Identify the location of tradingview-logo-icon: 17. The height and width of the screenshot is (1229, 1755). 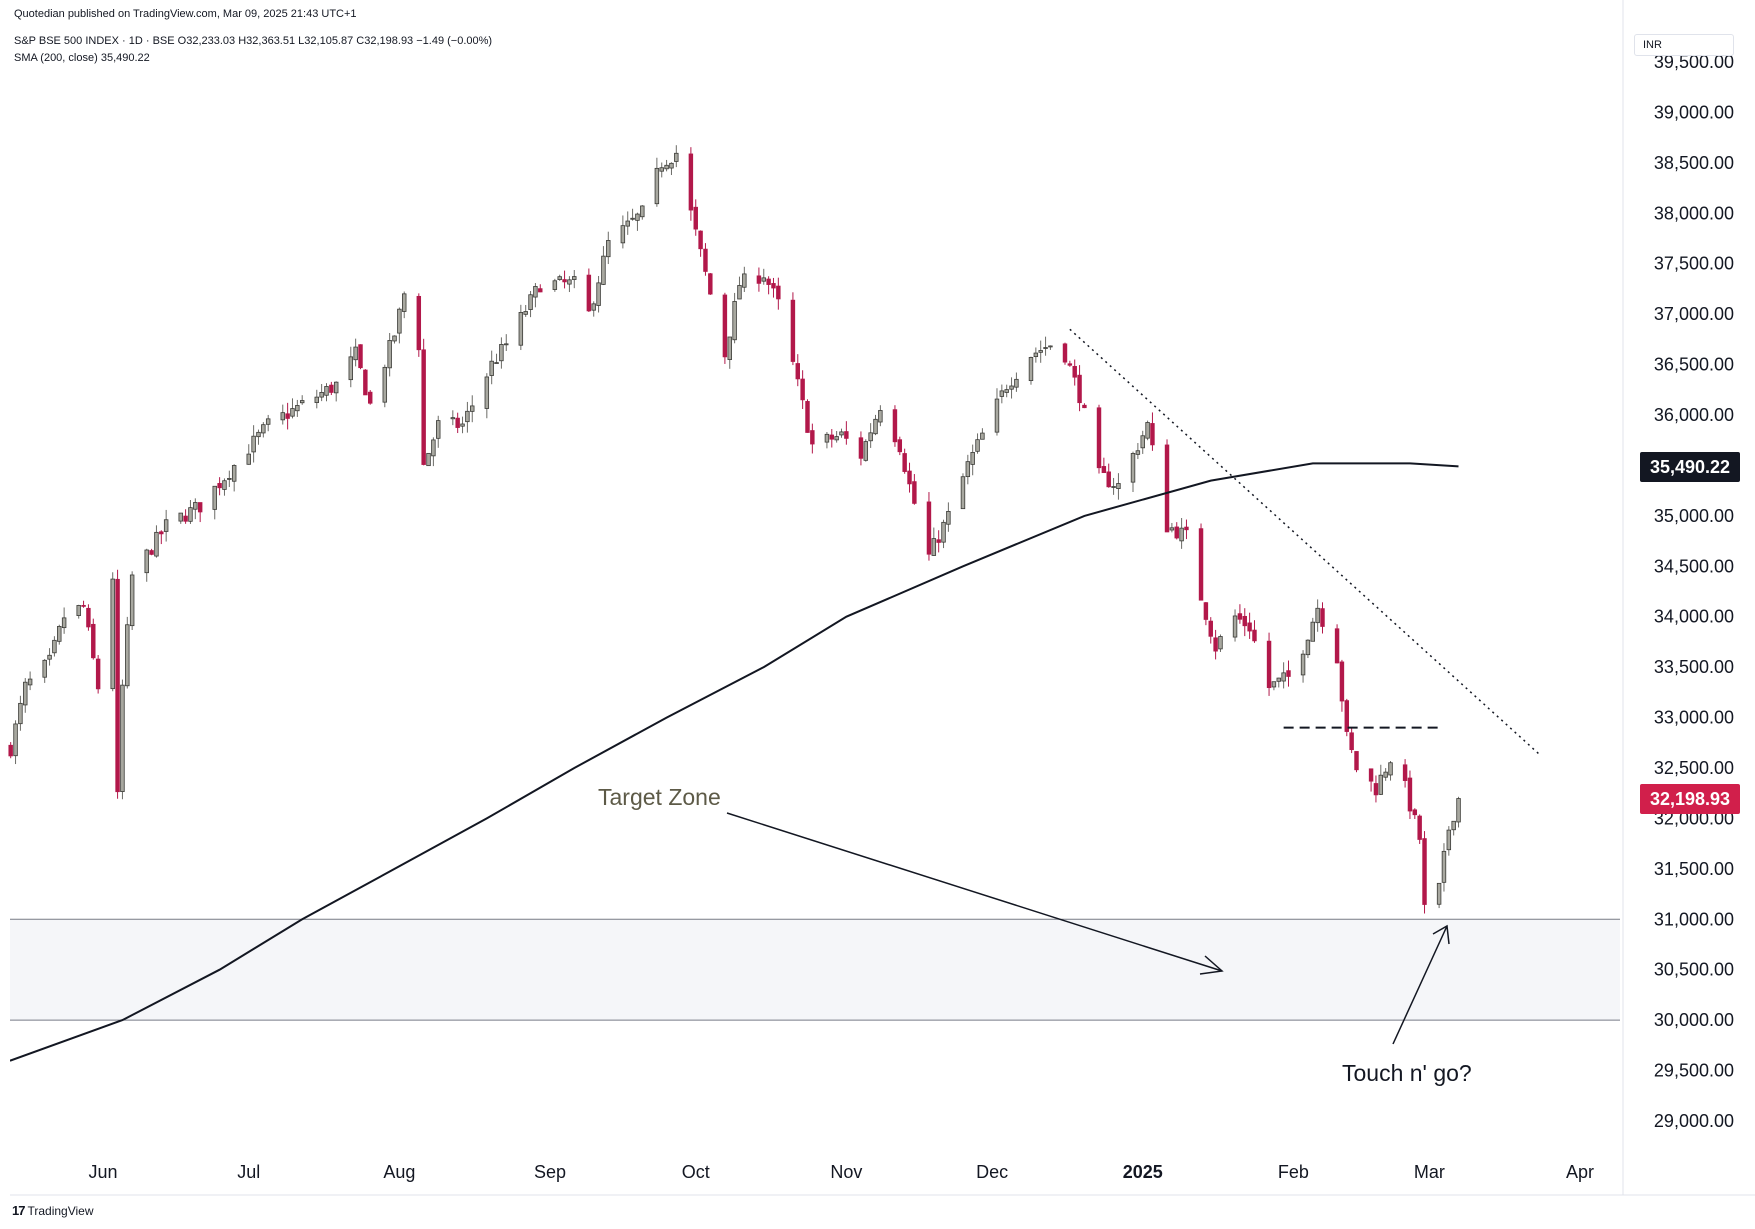
(19, 1210).